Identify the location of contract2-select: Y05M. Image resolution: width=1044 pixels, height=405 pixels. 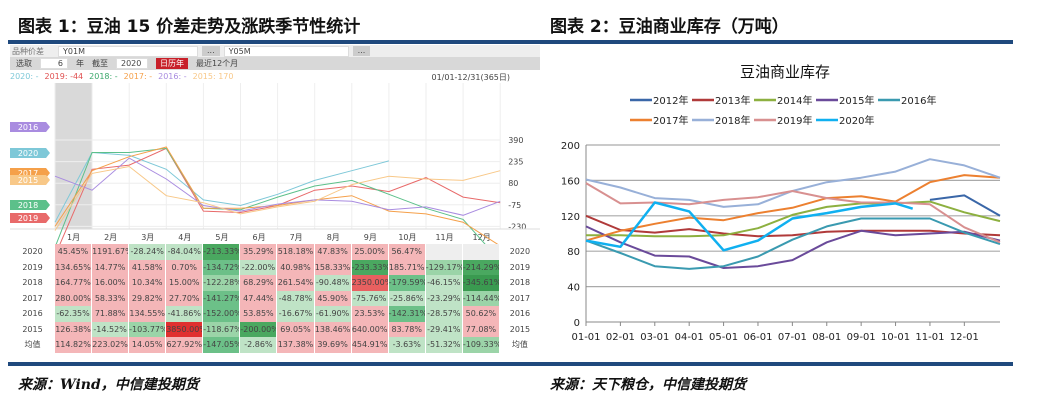
(286, 51).